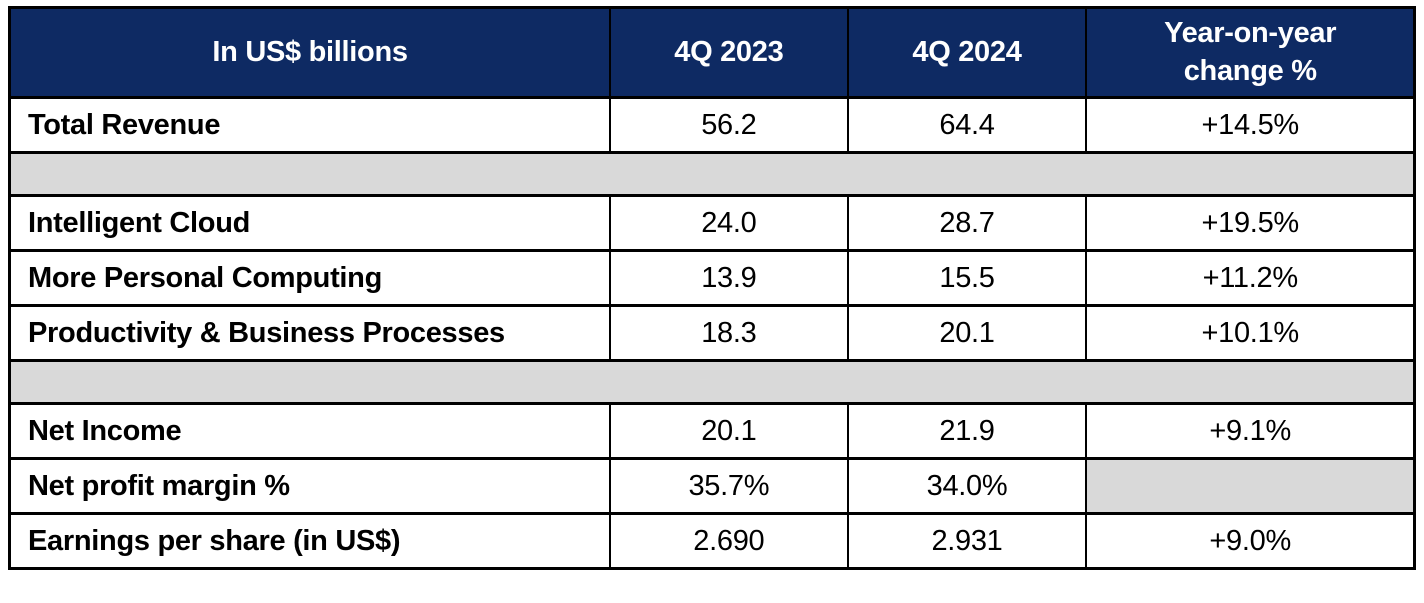  What do you see at coordinates (729, 431) in the screenshot?
I see `value-4q2023: 20.1` at bounding box center [729, 431].